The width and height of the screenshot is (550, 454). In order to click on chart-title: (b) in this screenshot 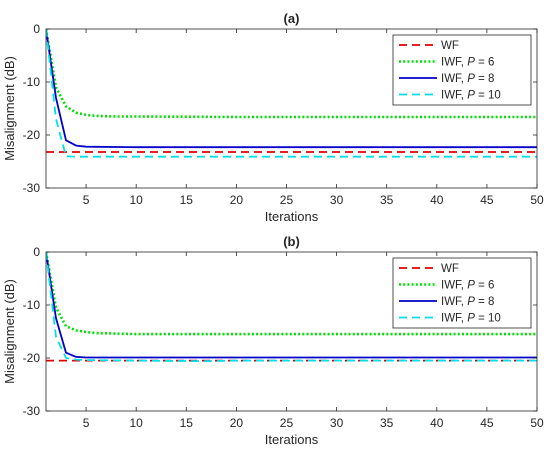, I will do `click(291, 241)`.